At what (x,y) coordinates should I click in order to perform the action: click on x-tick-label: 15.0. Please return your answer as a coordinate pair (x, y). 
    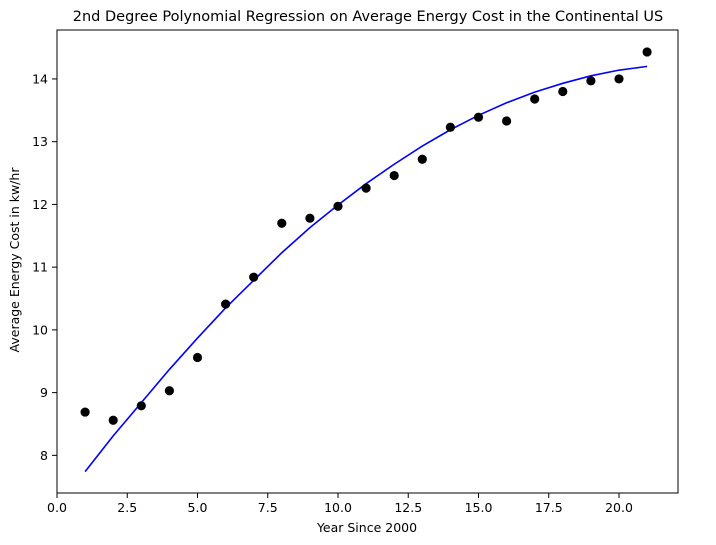
    Looking at the image, I should click on (479, 507).